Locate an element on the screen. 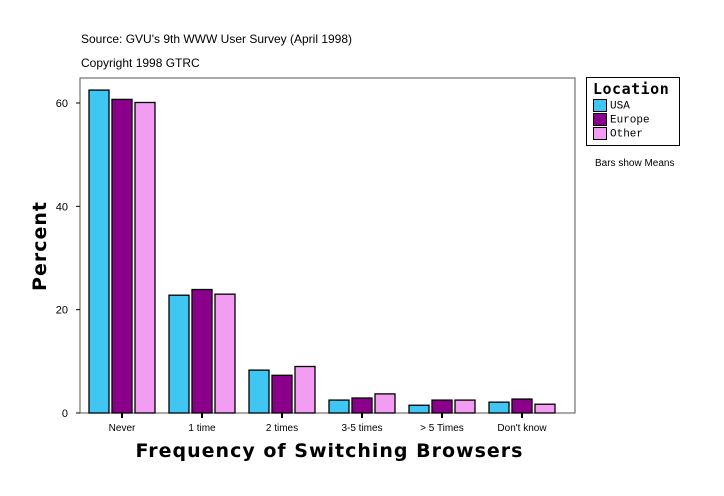 Image resolution: width=724 pixels, height=496 pixels. x-tick-label: Don't know is located at coordinates (522, 428).